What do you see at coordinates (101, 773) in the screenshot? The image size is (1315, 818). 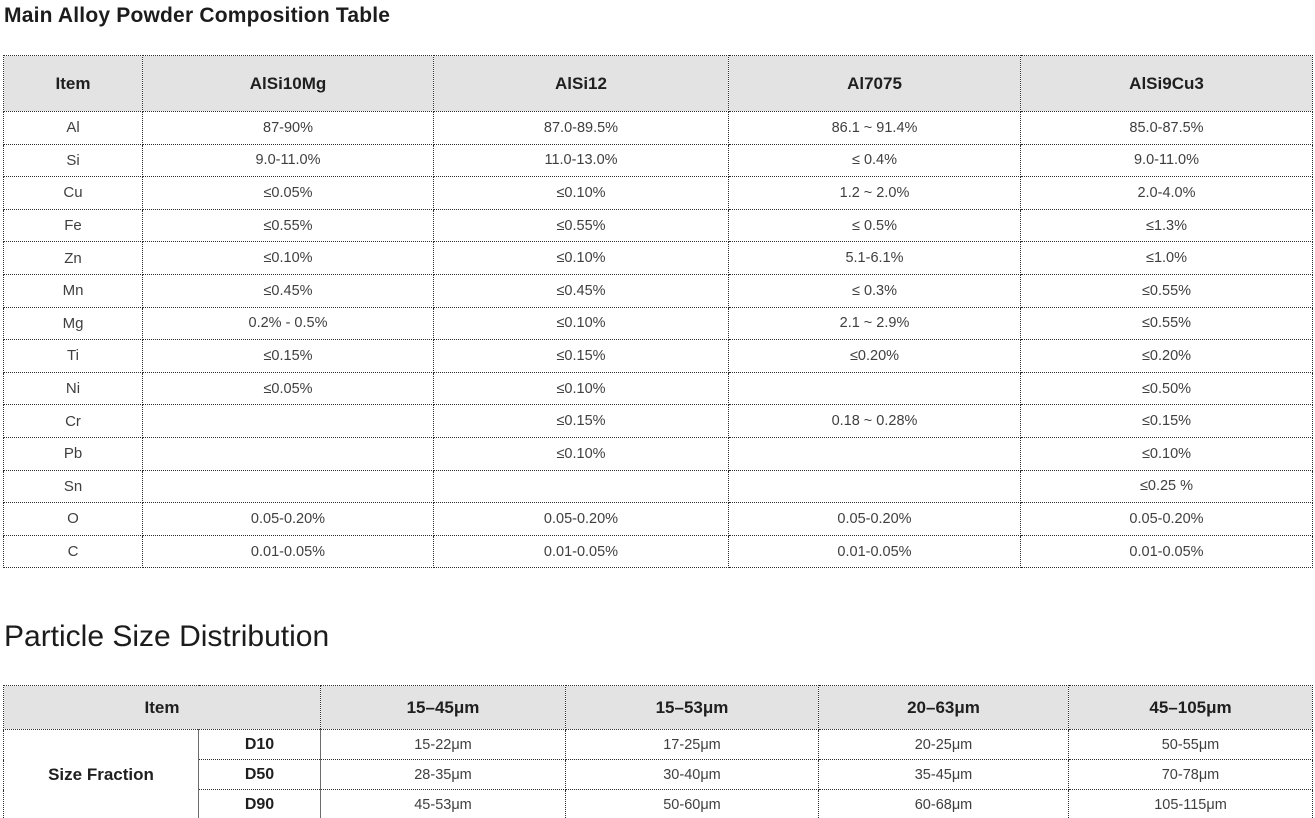 I see `size-fraction-label: Size Fraction` at bounding box center [101, 773].